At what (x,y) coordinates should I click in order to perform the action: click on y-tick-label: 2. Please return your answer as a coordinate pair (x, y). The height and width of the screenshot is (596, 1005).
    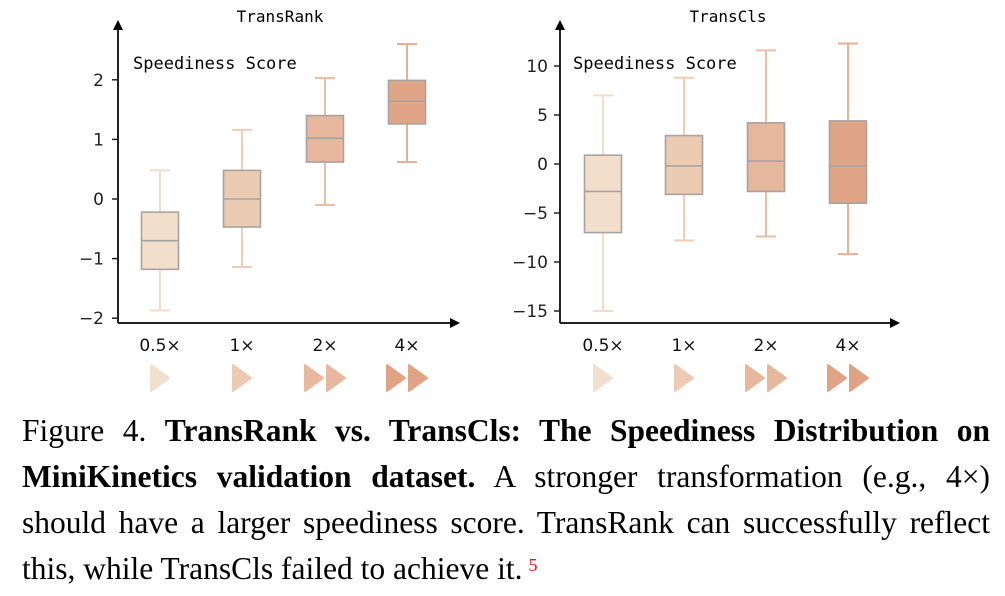
    Looking at the image, I should click on (98, 81).